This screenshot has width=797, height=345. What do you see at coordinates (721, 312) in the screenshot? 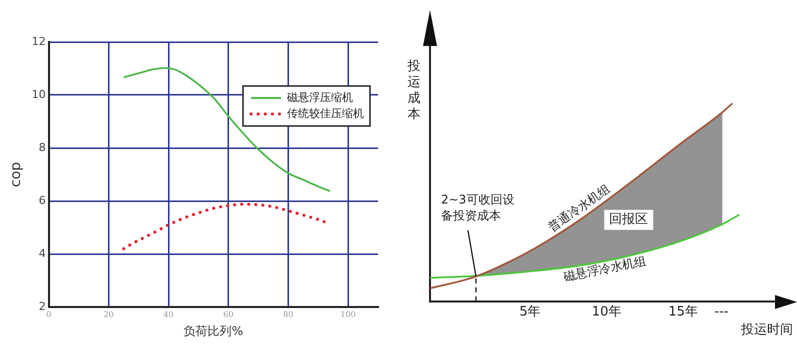
I see `x-tick-label: ---` at bounding box center [721, 312].